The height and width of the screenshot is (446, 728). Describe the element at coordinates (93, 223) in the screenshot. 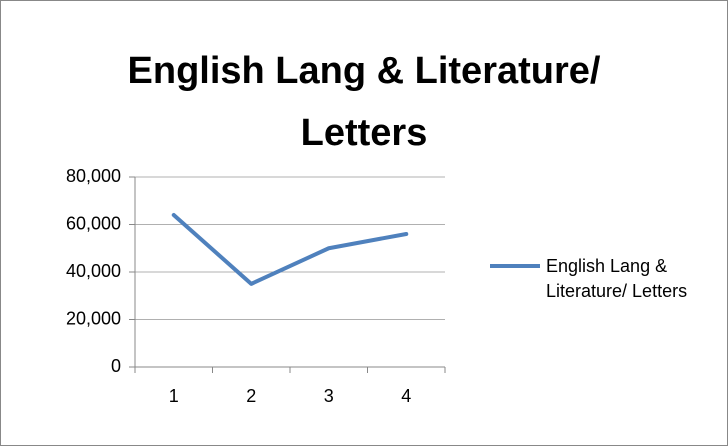

I see `y-tick-label: 60,000` at that location.